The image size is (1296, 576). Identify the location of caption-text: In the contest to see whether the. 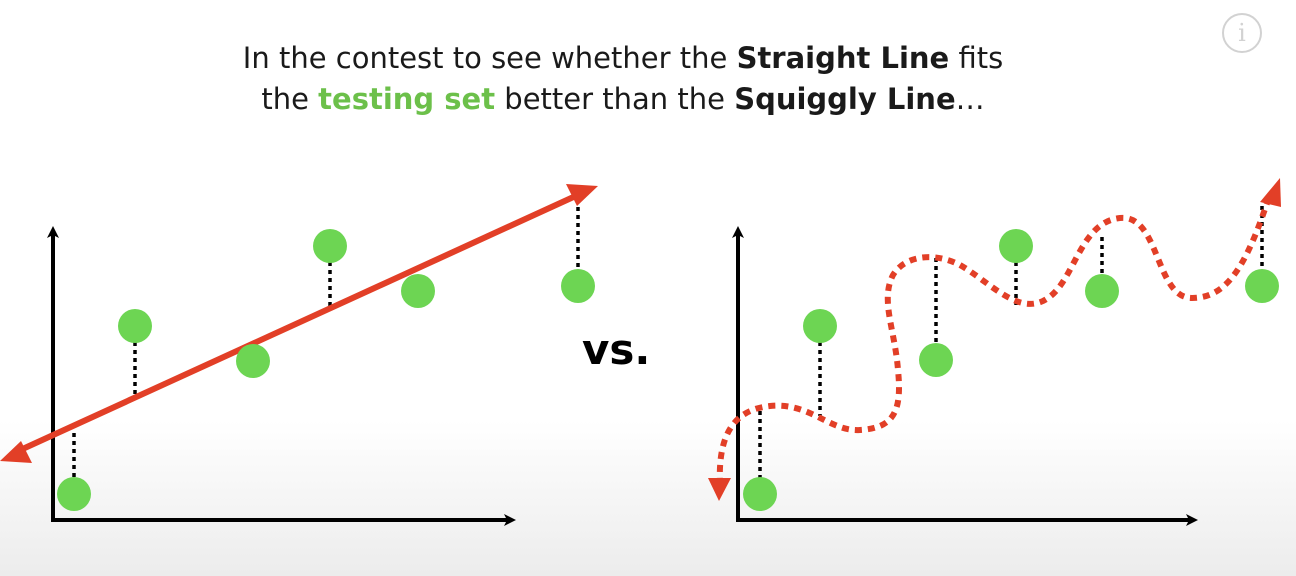
(489, 58).